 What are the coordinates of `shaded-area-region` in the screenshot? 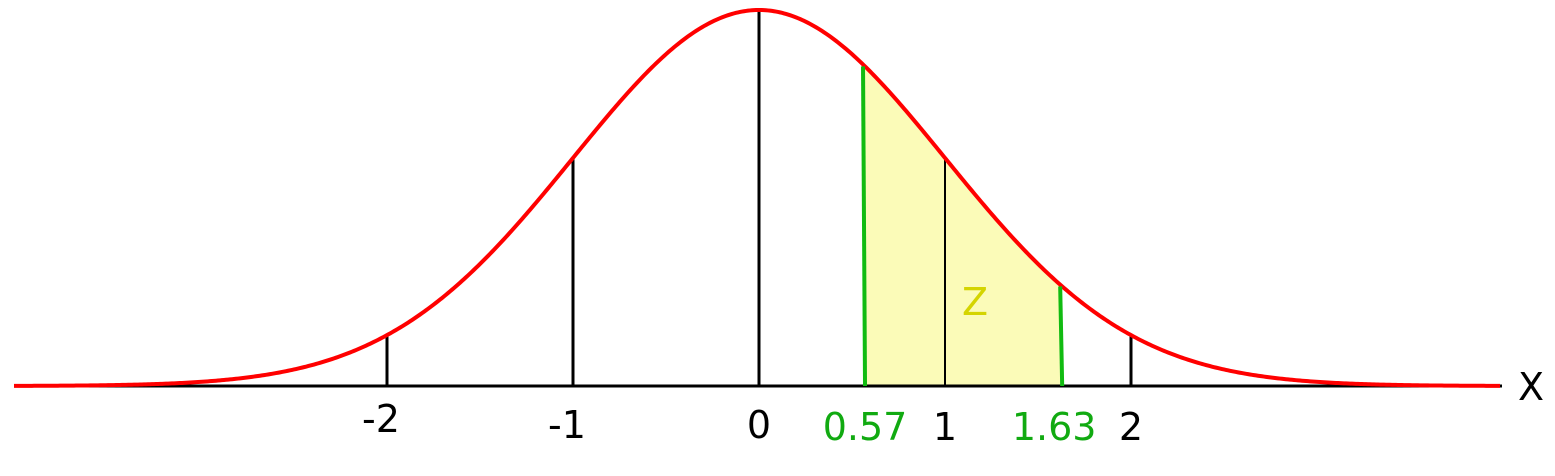 It's located at (964, 226).